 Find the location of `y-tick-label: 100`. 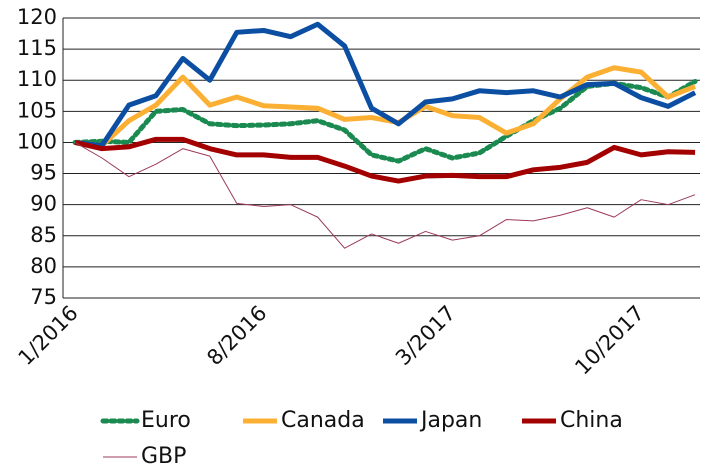

y-tick-label: 100 is located at coordinates (37, 141).